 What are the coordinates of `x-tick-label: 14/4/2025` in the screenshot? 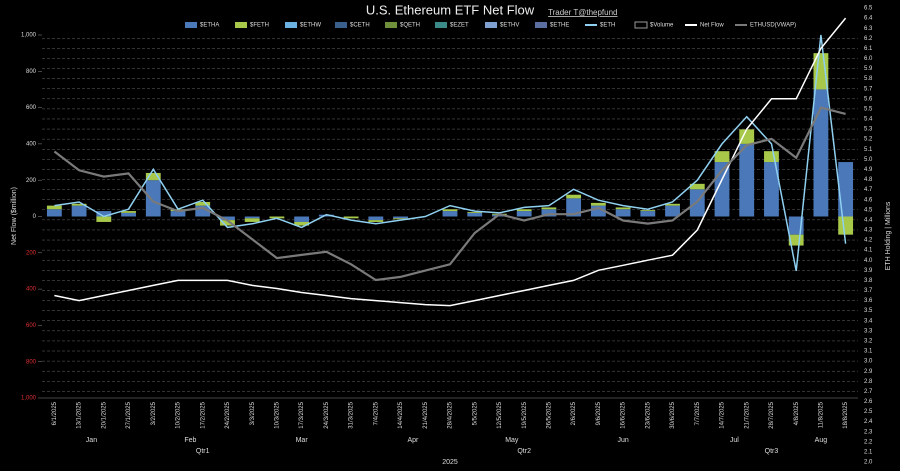 It's located at (401, 414).